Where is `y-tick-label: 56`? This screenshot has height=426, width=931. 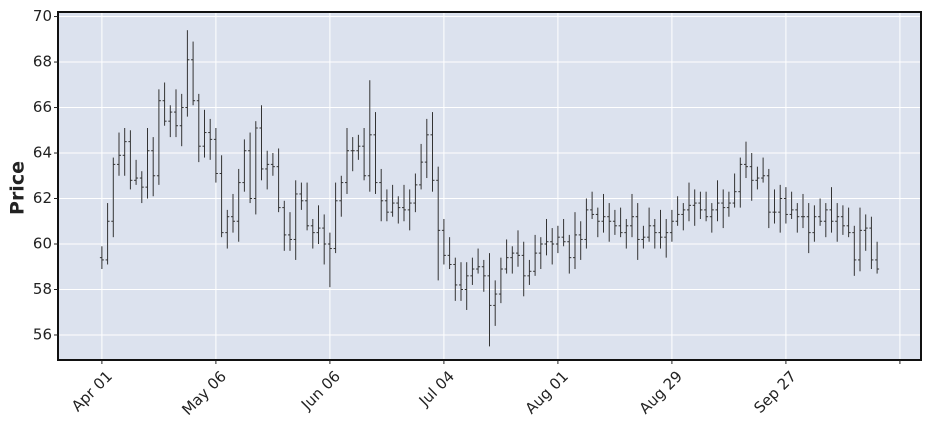
y-tick-label: 56 is located at coordinates (42, 334).